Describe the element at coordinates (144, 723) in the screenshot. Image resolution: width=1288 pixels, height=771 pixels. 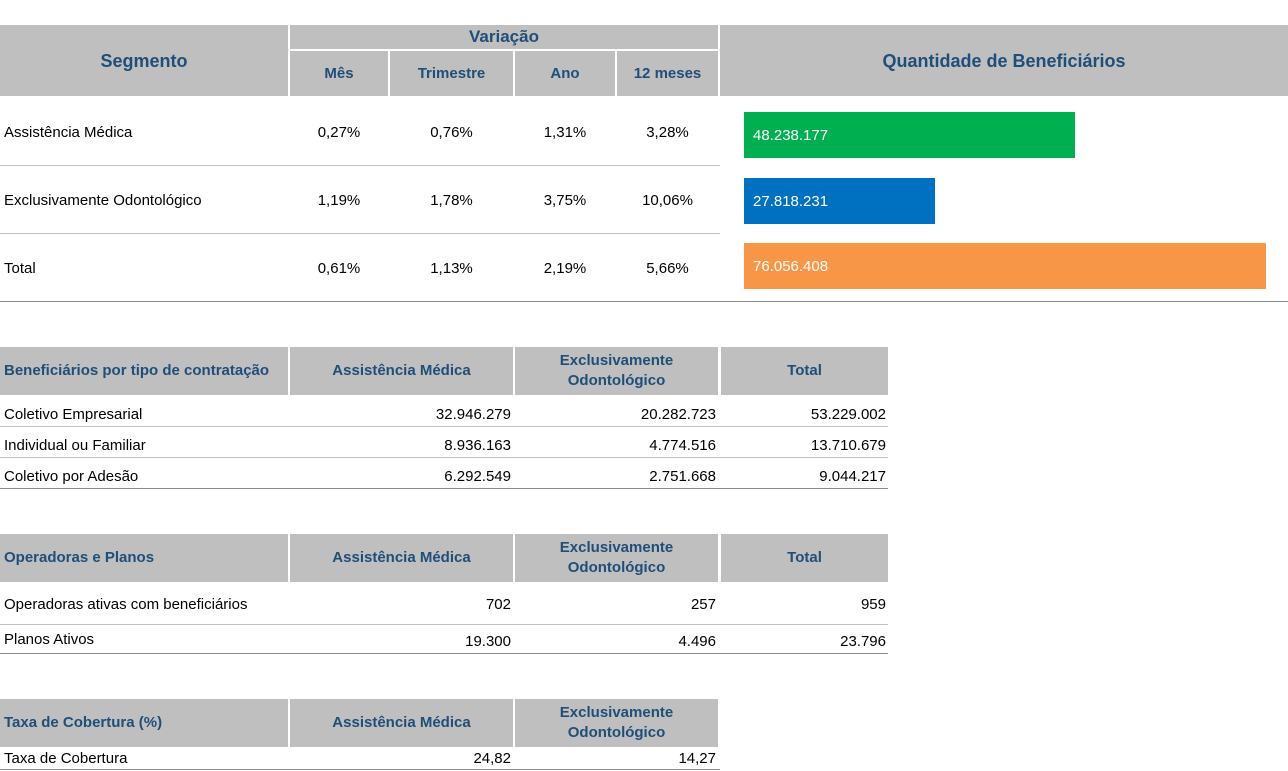
I see `cobertura-header-label: Taxa de Cobertura (%)` at that location.